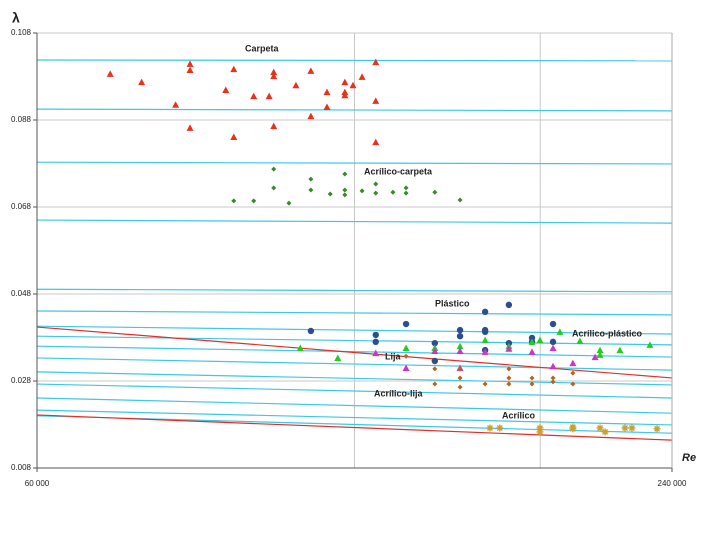 This screenshot has width=710, height=543. What do you see at coordinates (519, 415) in the screenshot?
I see `series-label: Acrílico` at bounding box center [519, 415].